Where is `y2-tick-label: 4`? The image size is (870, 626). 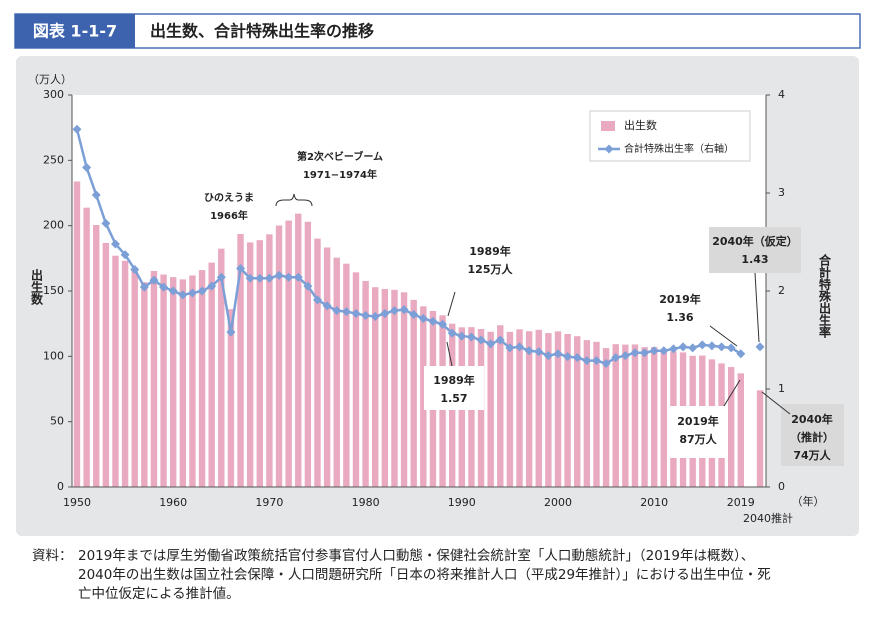 y2-tick-label: 4 is located at coordinates (781, 94).